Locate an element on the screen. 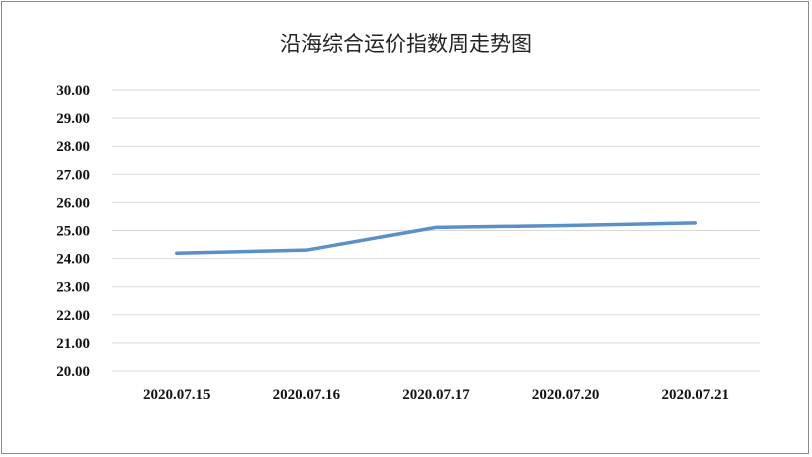 The width and height of the screenshot is (812, 457). series-lines is located at coordinates (436, 238).